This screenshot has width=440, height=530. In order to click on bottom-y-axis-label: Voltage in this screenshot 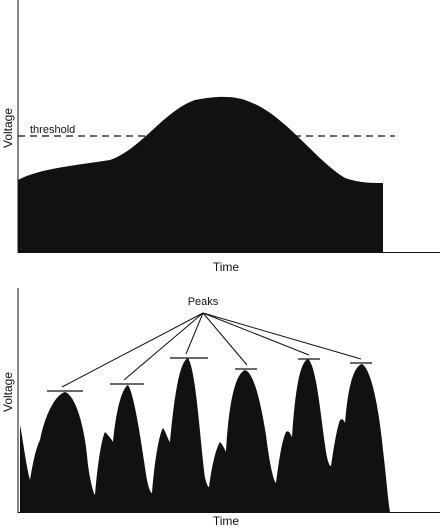, I will do `click(8, 392)`.